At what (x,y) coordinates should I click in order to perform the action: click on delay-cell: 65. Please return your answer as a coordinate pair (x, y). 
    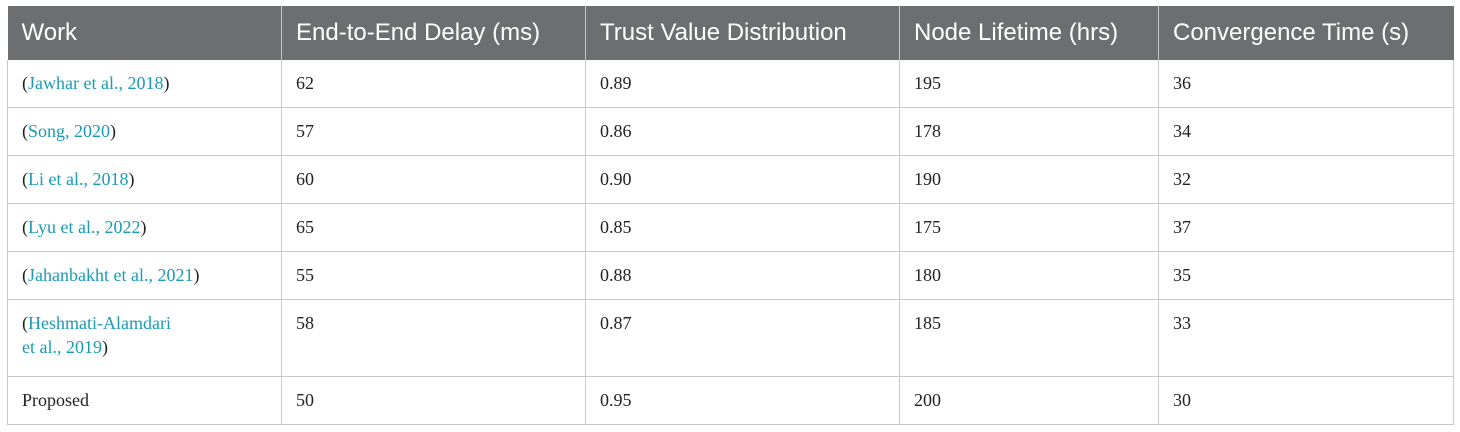
    Looking at the image, I should click on (433, 227).